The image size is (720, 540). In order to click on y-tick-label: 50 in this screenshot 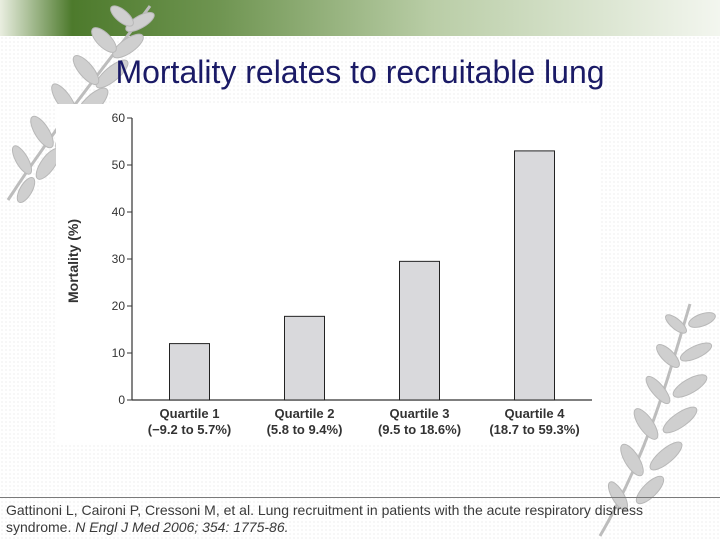, I will do `click(119, 165)`.